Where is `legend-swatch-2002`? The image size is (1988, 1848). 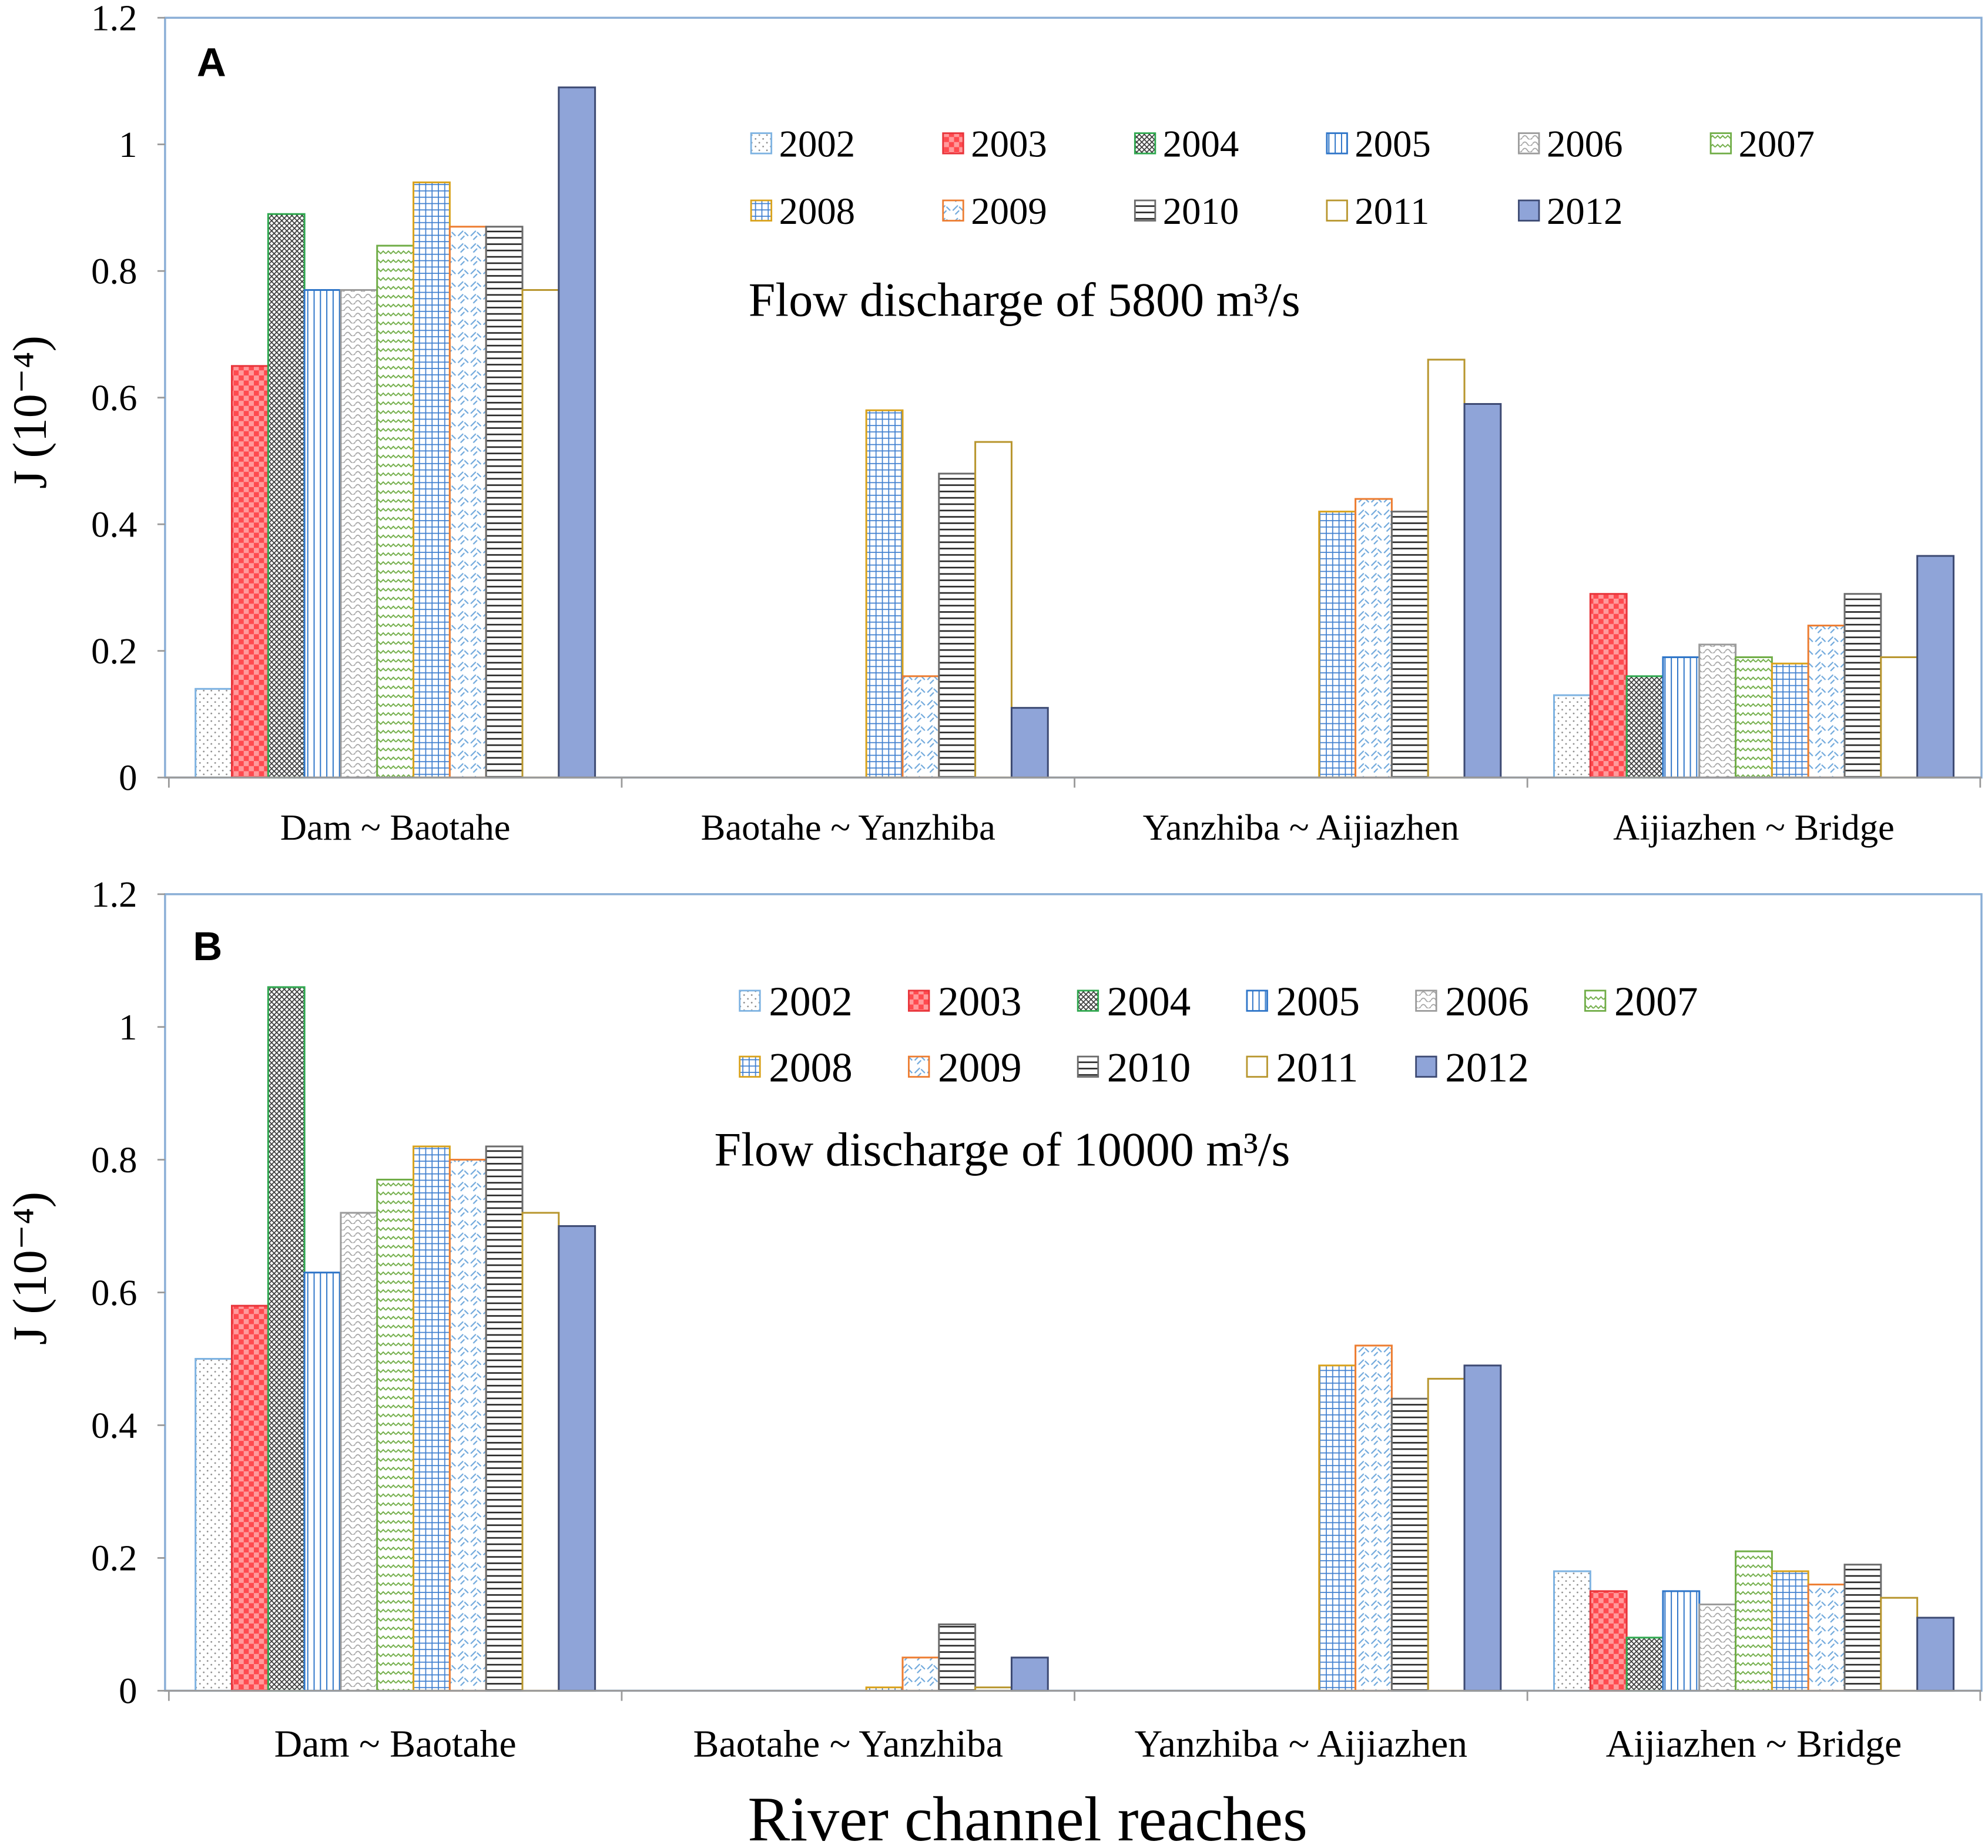 legend-swatch-2002 is located at coordinates (750, 1001).